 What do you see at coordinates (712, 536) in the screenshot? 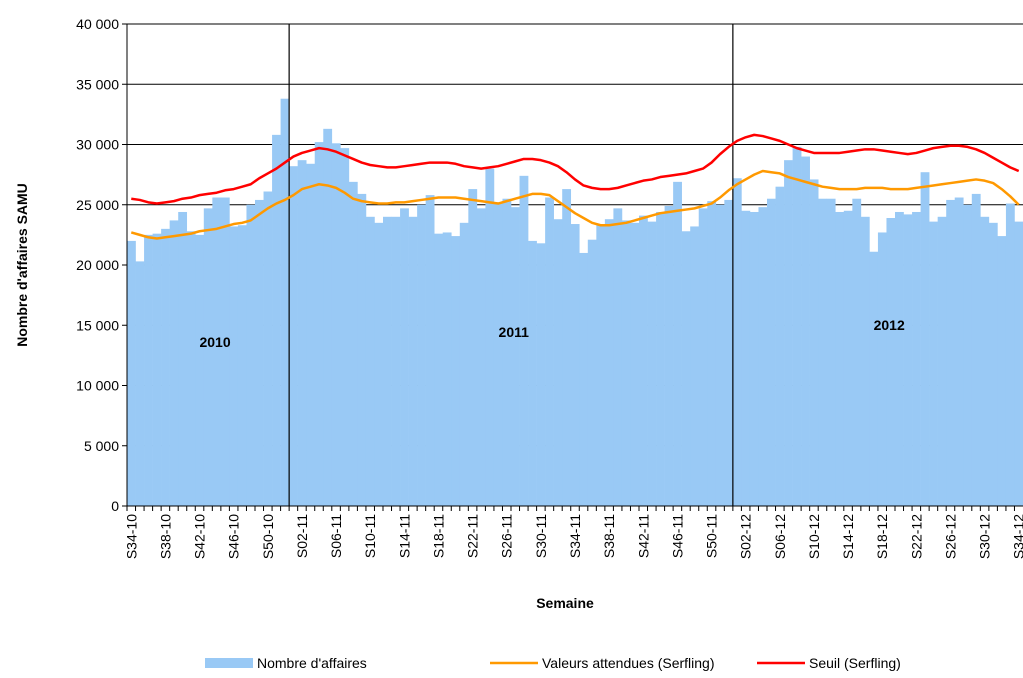
I see `x-tick-label: S50-11` at bounding box center [712, 536].